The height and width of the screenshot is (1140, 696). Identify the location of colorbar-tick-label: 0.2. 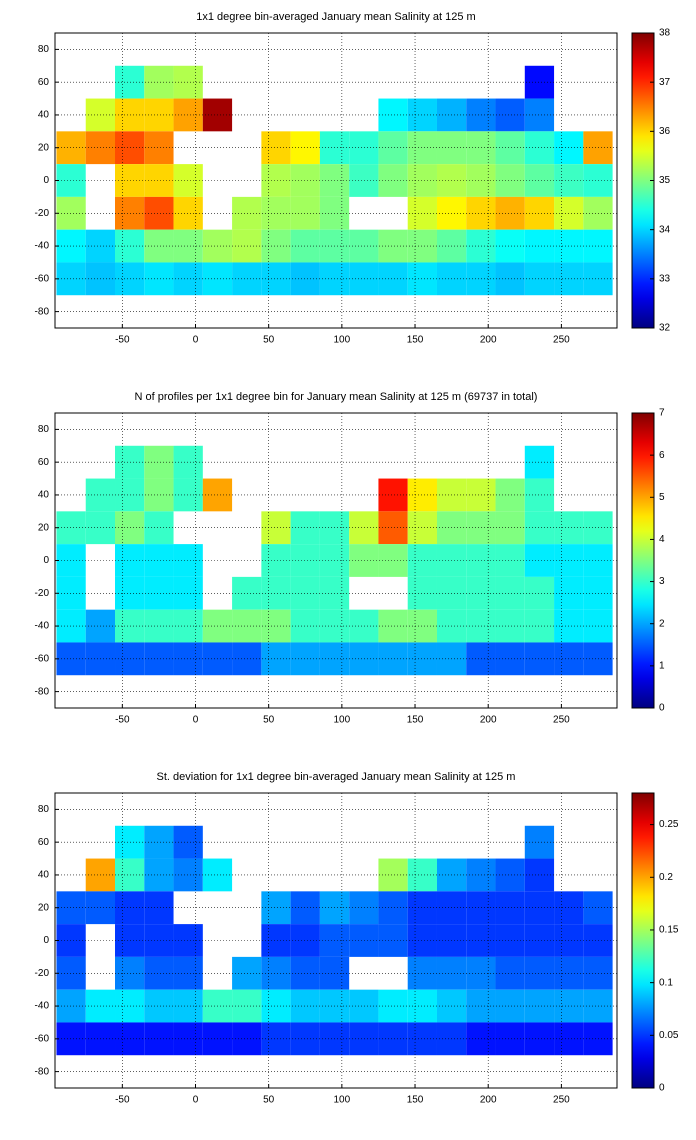
(666, 877).